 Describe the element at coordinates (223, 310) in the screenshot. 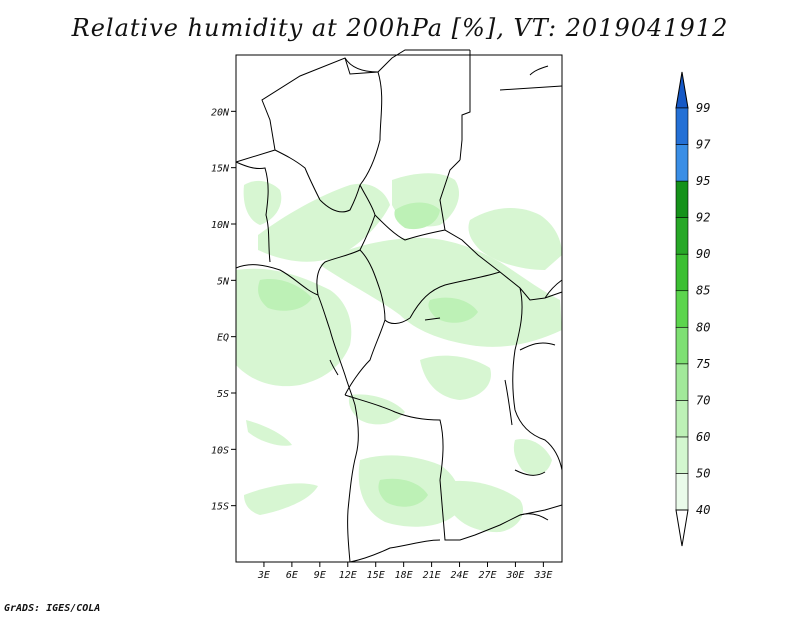

I see `latitude-axis: 20N 15N 10N 5N EQ 5S 10S 15S` at that location.